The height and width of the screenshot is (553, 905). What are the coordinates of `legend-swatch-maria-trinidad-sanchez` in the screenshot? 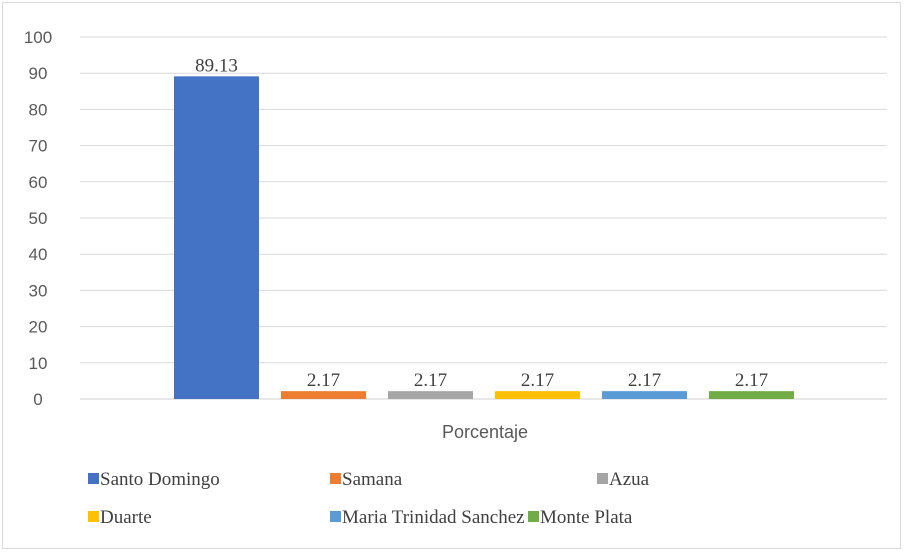 It's located at (335, 516).